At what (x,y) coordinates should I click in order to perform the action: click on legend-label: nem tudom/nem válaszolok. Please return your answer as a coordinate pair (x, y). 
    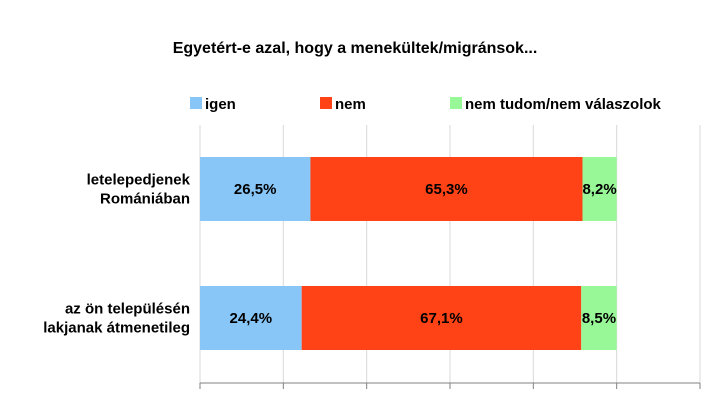
    Looking at the image, I should click on (563, 104).